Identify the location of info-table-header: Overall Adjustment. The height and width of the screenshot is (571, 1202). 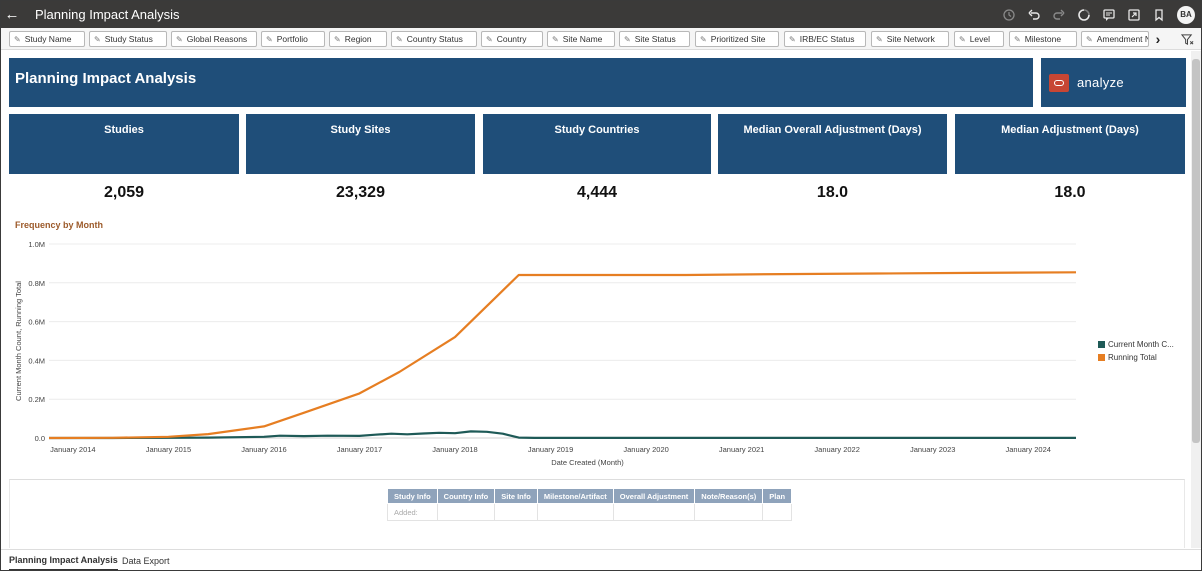
(654, 496).